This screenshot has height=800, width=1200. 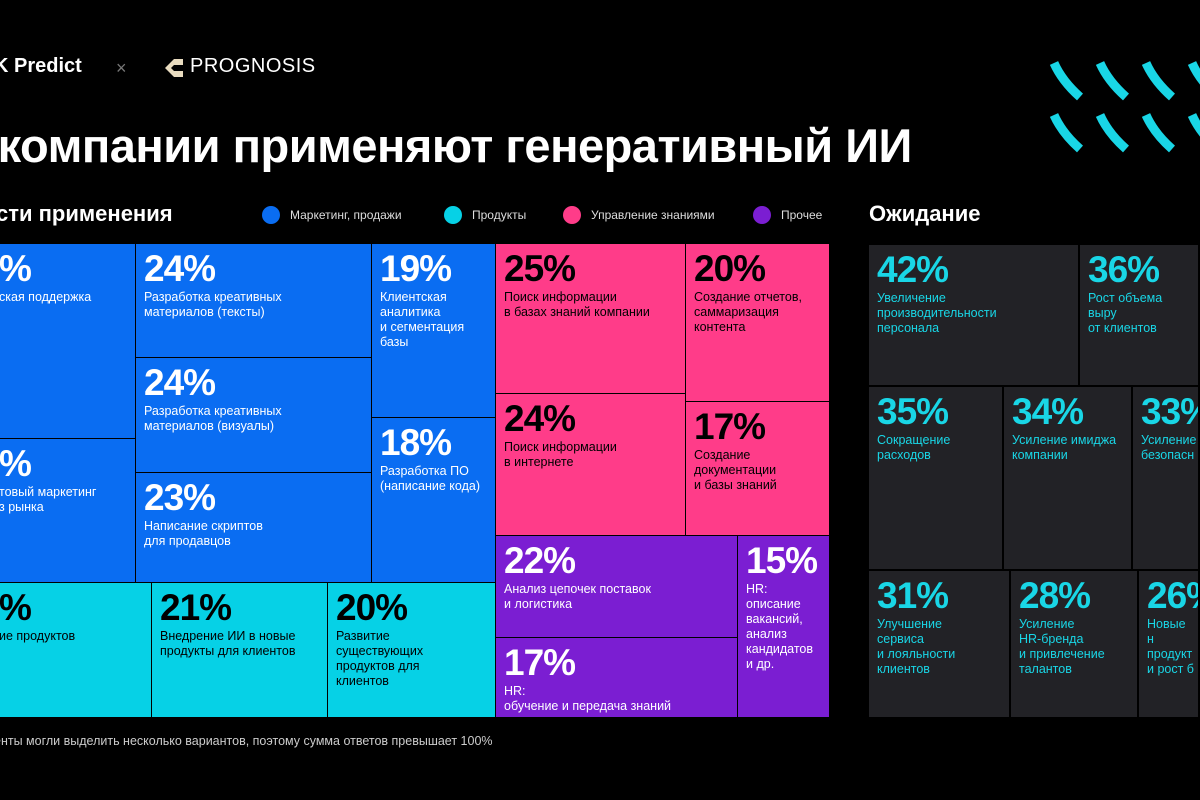 I want to click on tile-percent: 36%, so click(x=1124, y=269).